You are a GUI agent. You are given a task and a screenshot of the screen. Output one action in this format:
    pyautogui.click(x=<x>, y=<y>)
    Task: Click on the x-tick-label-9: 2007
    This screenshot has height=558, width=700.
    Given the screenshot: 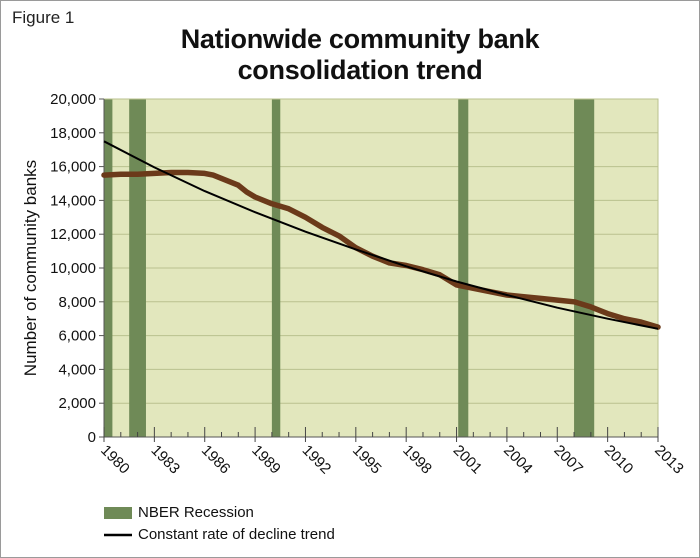 What is the action you would take?
    pyautogui.click(x=568, y=460)
    